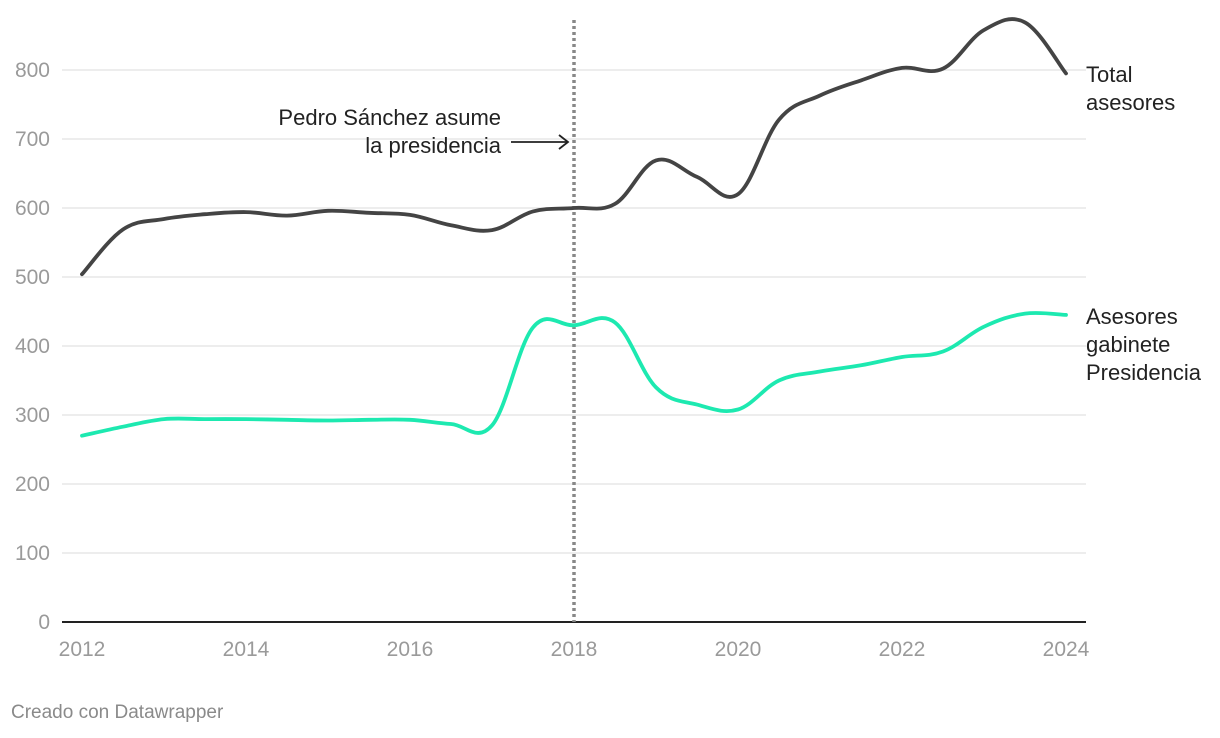 This screenshot has height=738, width=1220. What do you see at coordinates (44, 622) in the screenshot?
I see `y-tick-label: 0` at bounding box center [44, 622].